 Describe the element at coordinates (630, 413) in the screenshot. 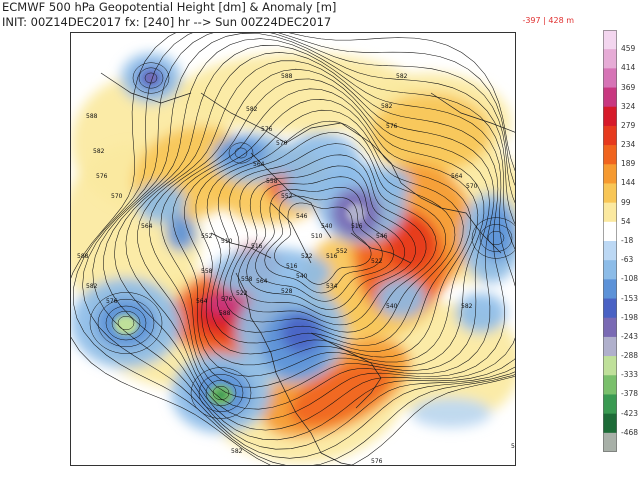

I see `colorbar-level-label: -423` at that location.